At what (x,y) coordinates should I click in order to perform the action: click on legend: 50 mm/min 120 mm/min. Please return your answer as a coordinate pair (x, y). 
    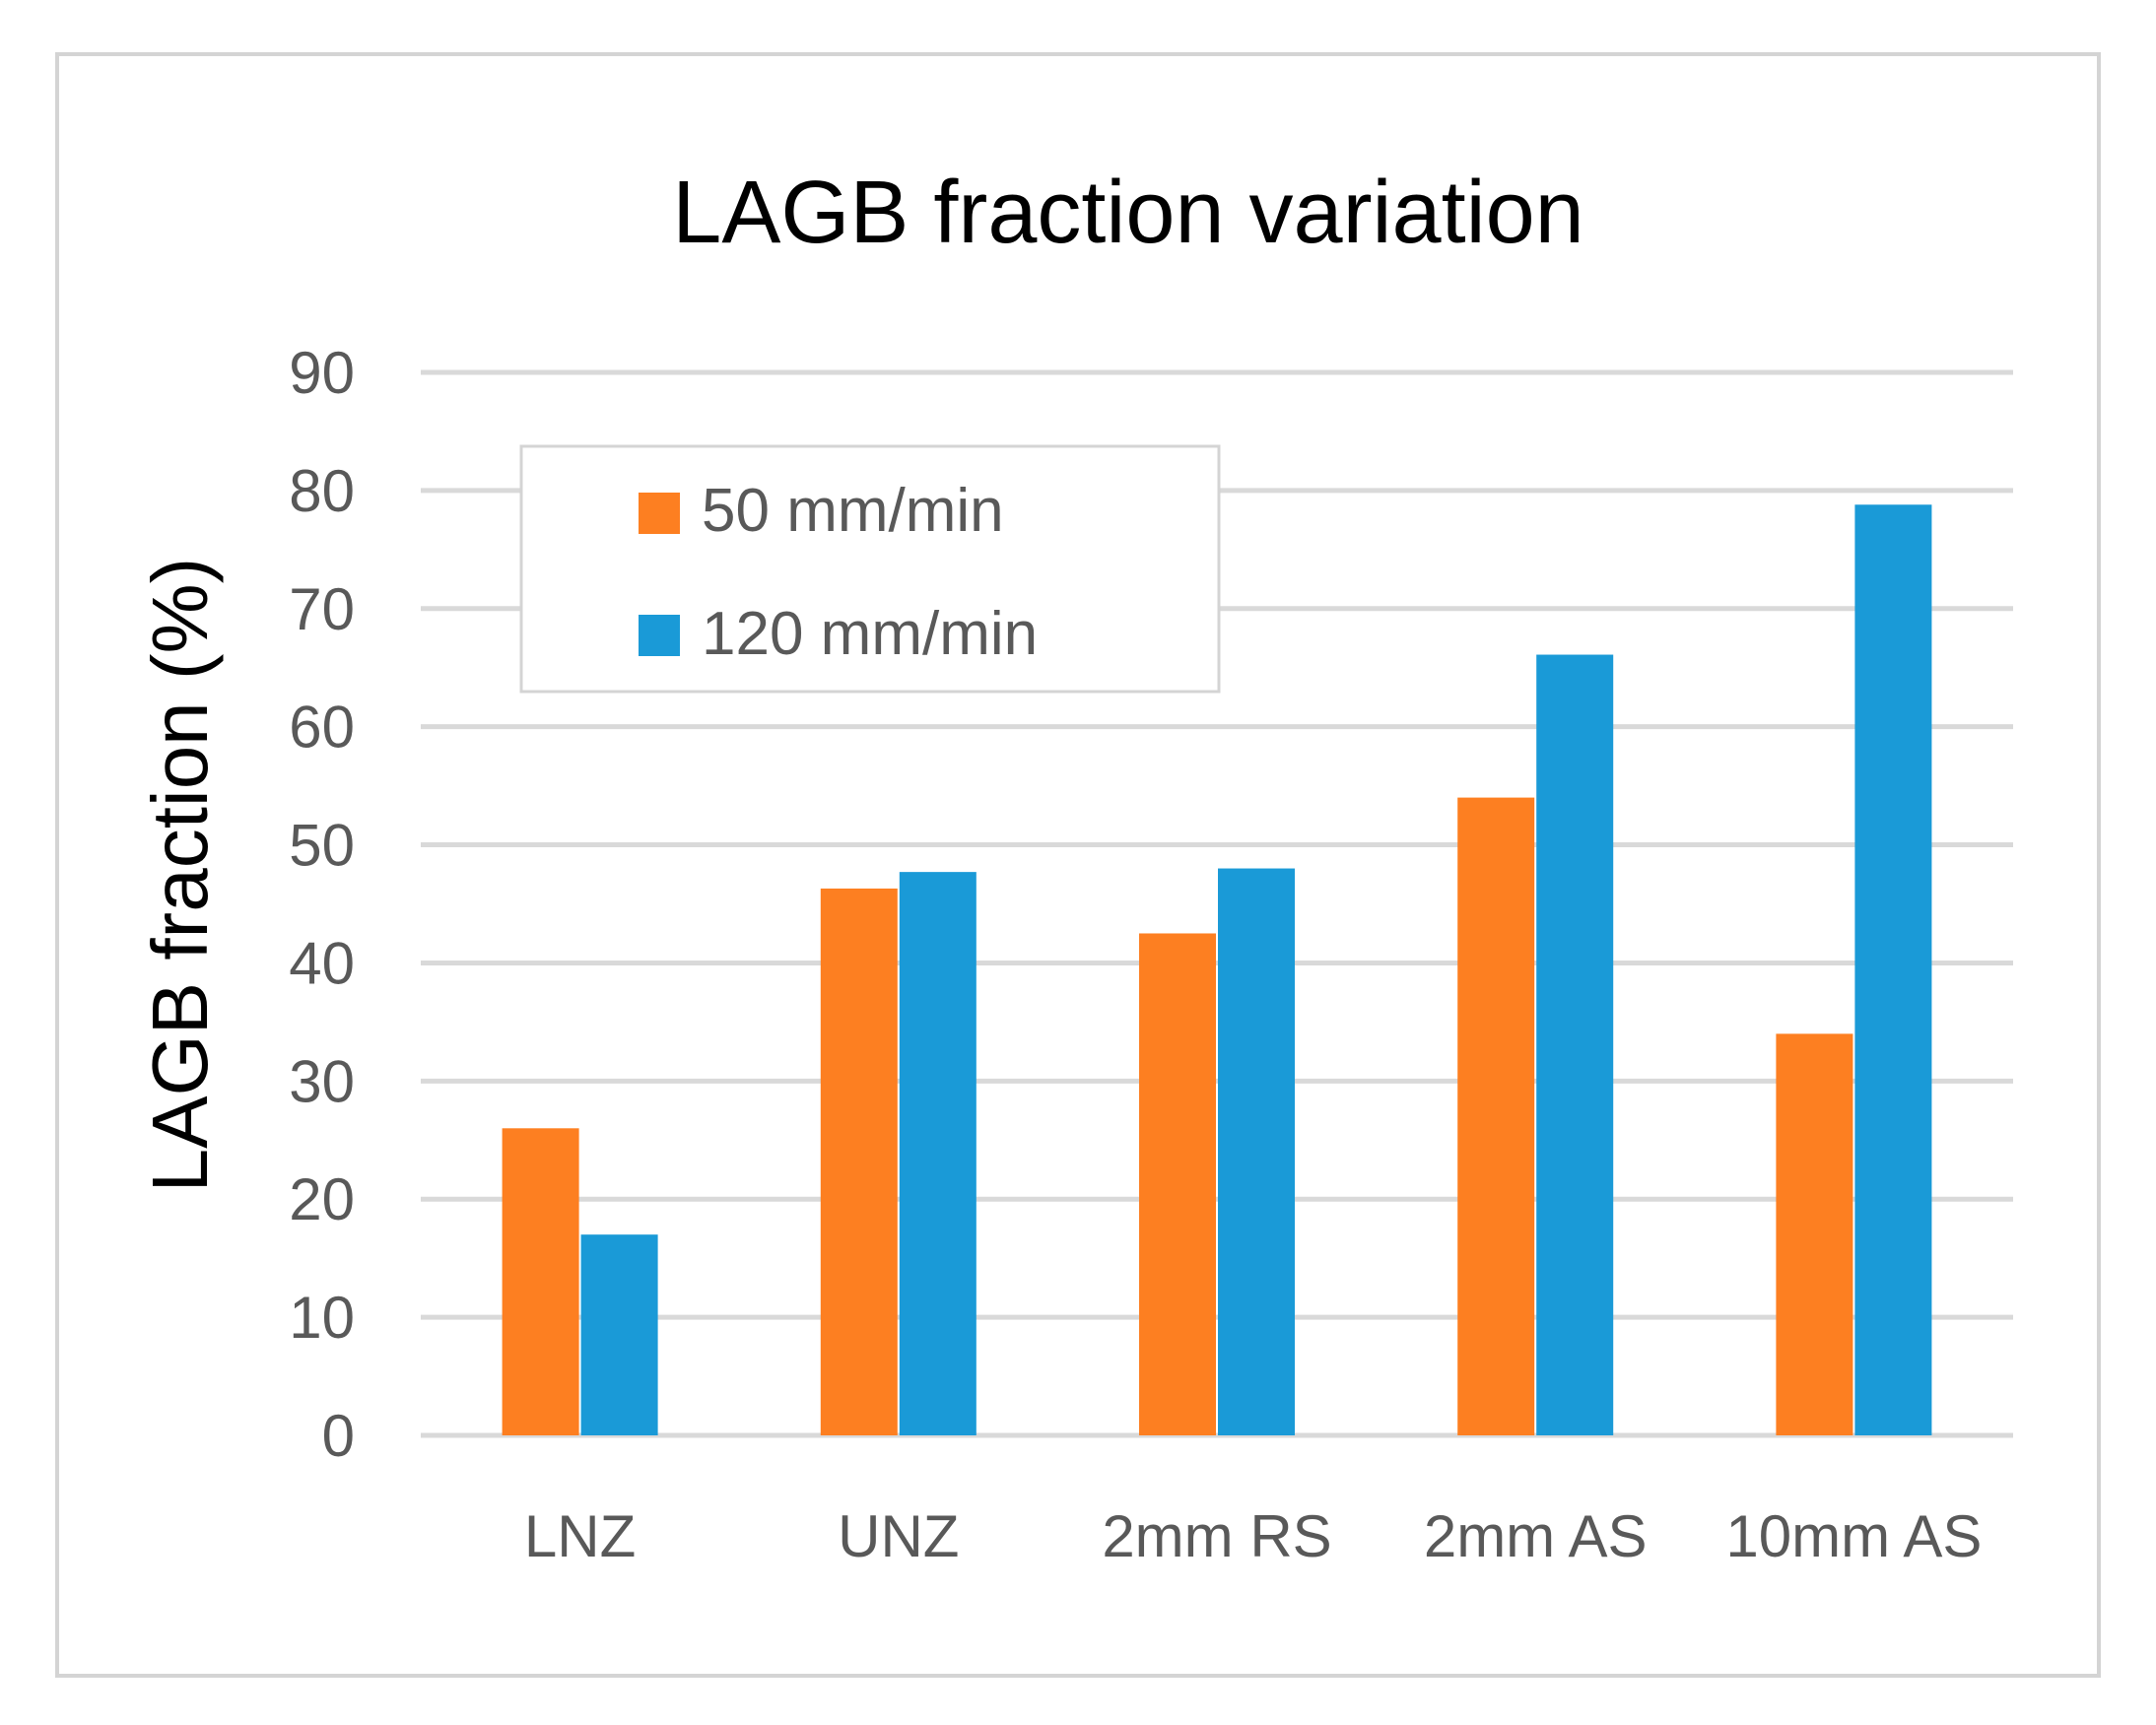
    Looking at the image, I should click on (870, 569).